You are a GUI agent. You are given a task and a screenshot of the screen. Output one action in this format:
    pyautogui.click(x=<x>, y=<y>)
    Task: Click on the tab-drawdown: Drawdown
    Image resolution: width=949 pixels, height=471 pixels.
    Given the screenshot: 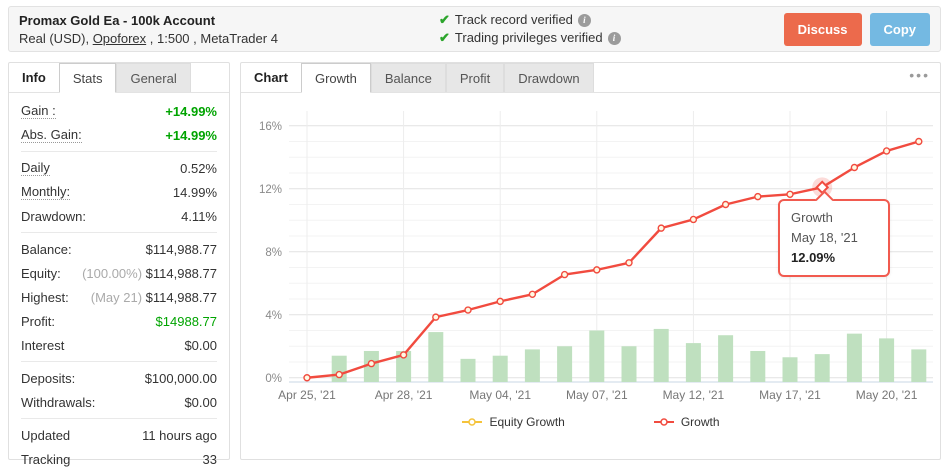 What is the action you would take?
    pyautogui.click(x=549, y=77)
    